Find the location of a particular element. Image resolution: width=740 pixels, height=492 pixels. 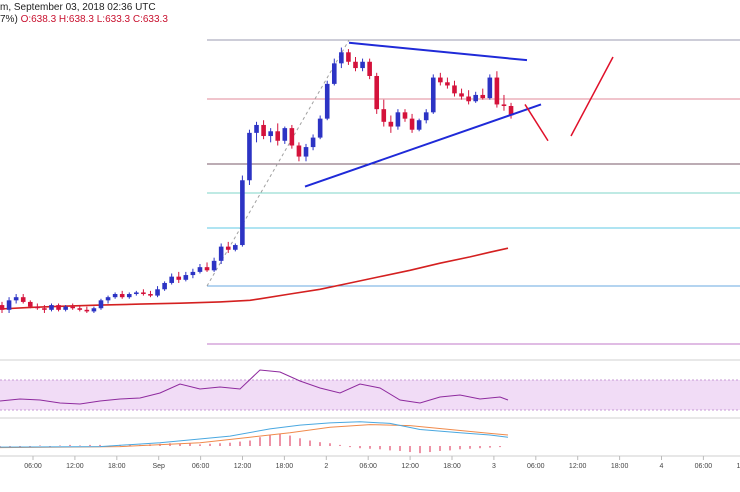

lower-trendline is located at coordinates (423, 145).